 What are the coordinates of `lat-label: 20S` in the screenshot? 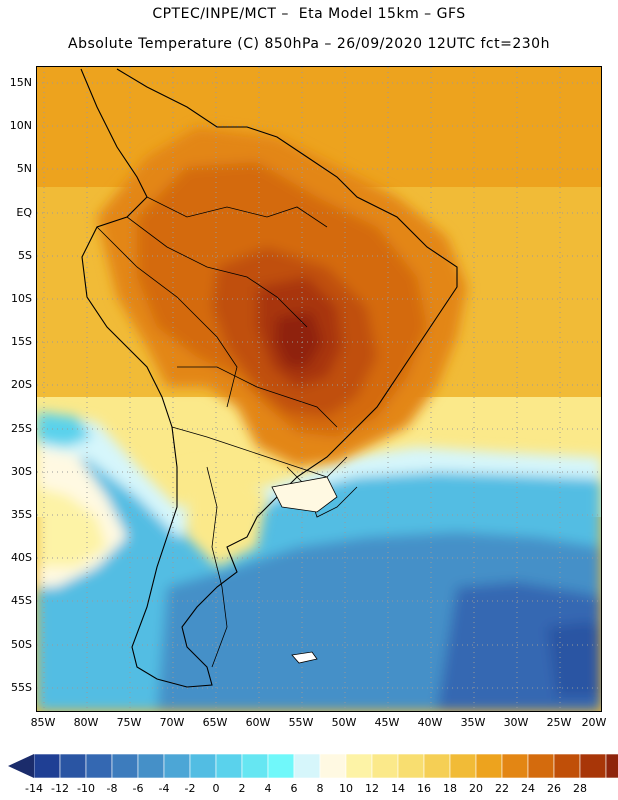 It's located at (21, 384).